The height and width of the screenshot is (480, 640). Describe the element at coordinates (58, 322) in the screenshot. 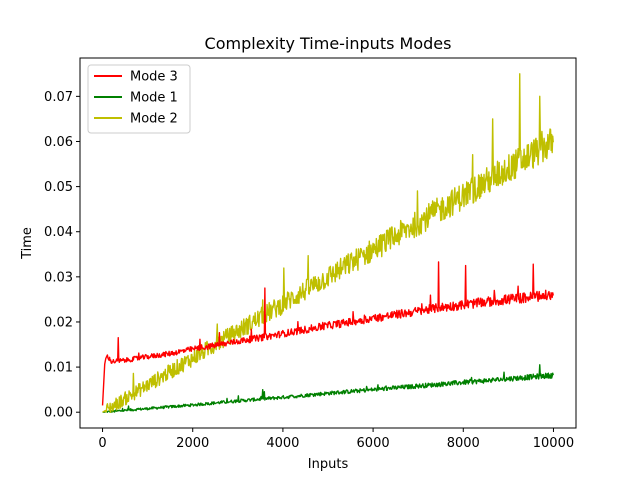

I see `y-tick-label: 0.02` at that location.